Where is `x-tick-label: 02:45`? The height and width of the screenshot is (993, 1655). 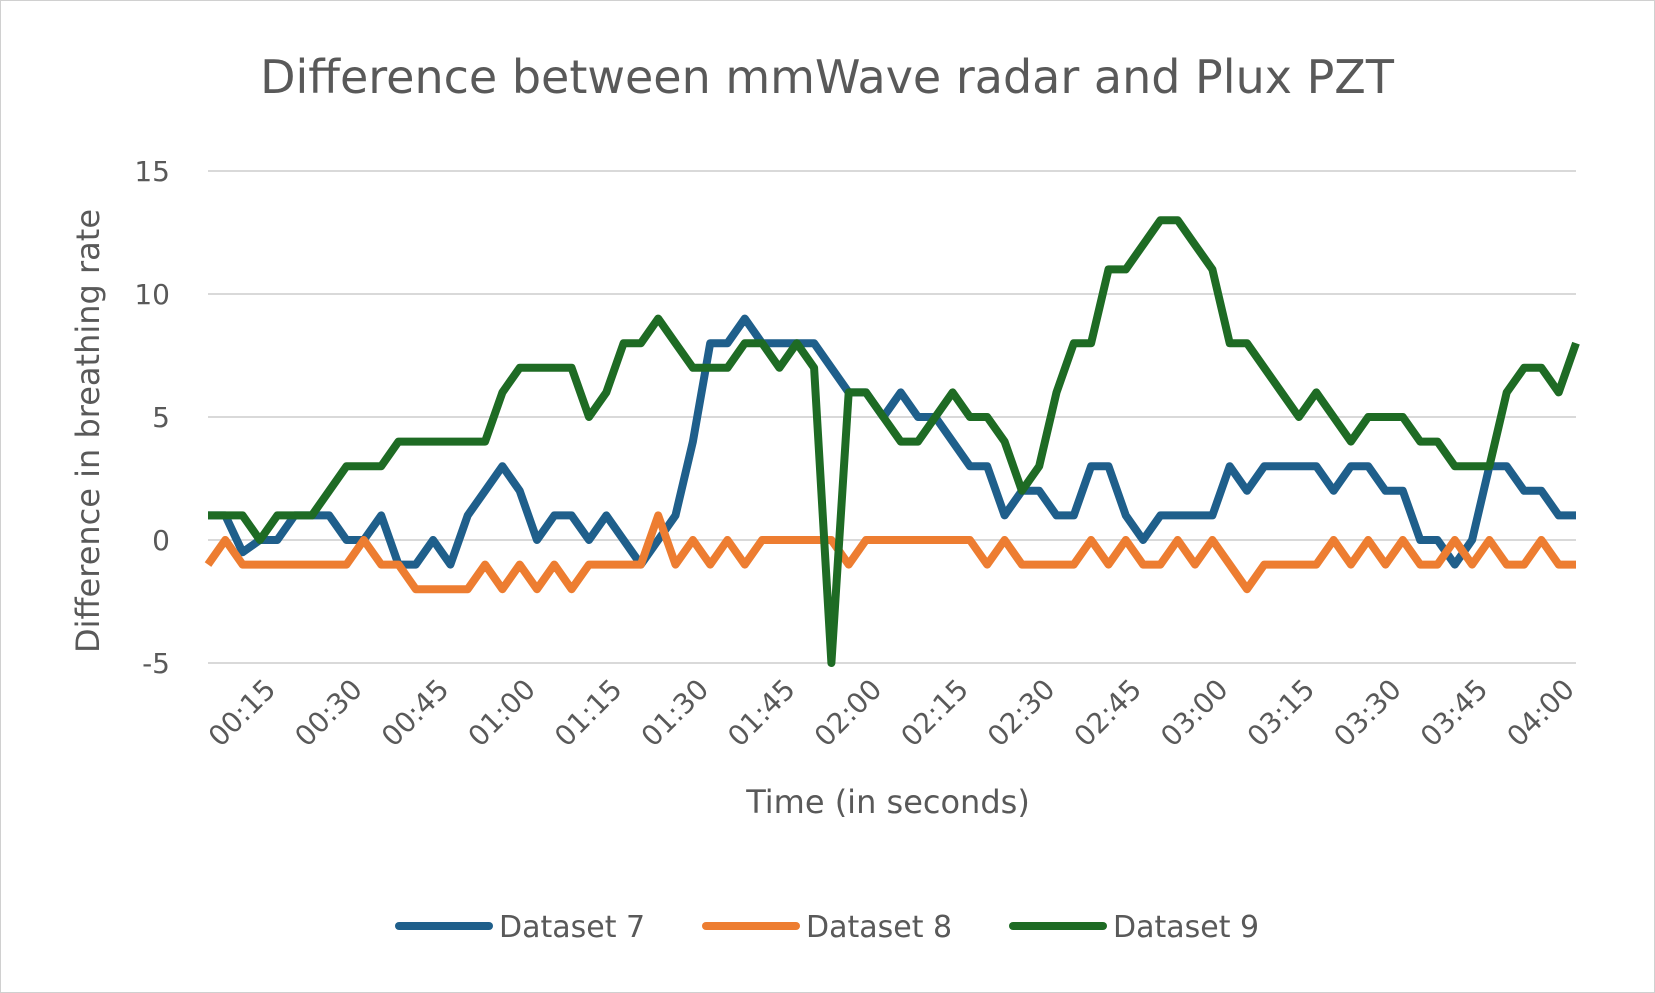
x-tick-label: 02:45 is located at coordinates (1108, 713).